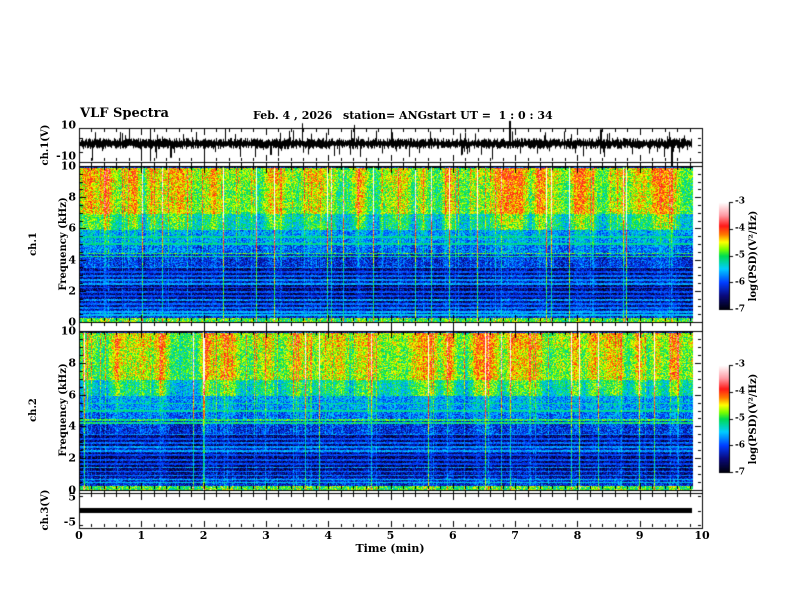  Describe the element at coordinates (385, 115) in the screenshot. I see `header-station: station= ANG` at that location.